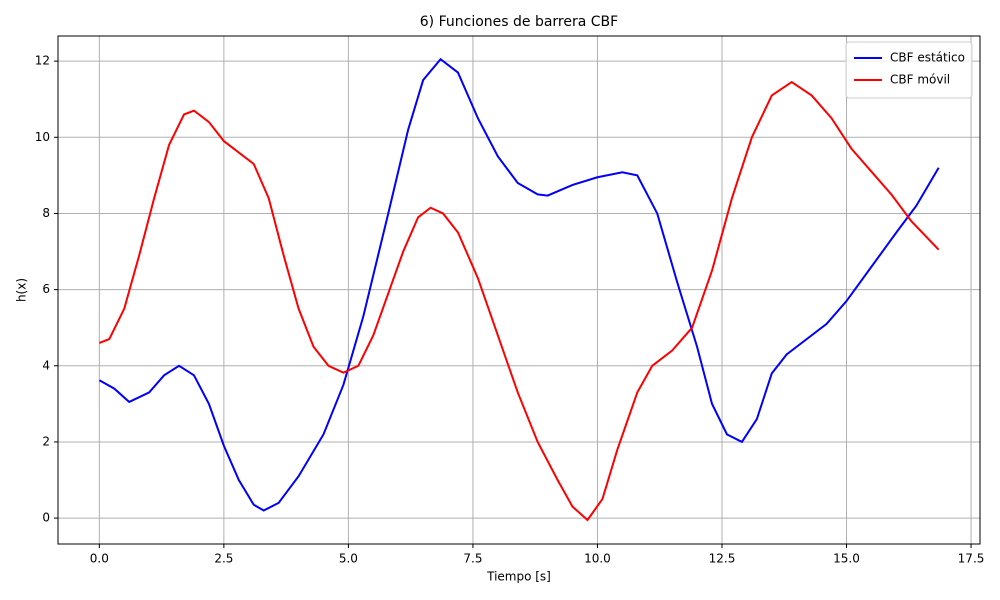 The height and width of the screenshot is (600, 1000). What do you see at coordinates (971, 559) in the screenshot?
I see `x-tick-label: 17.5` at bounding box center [971, 559].